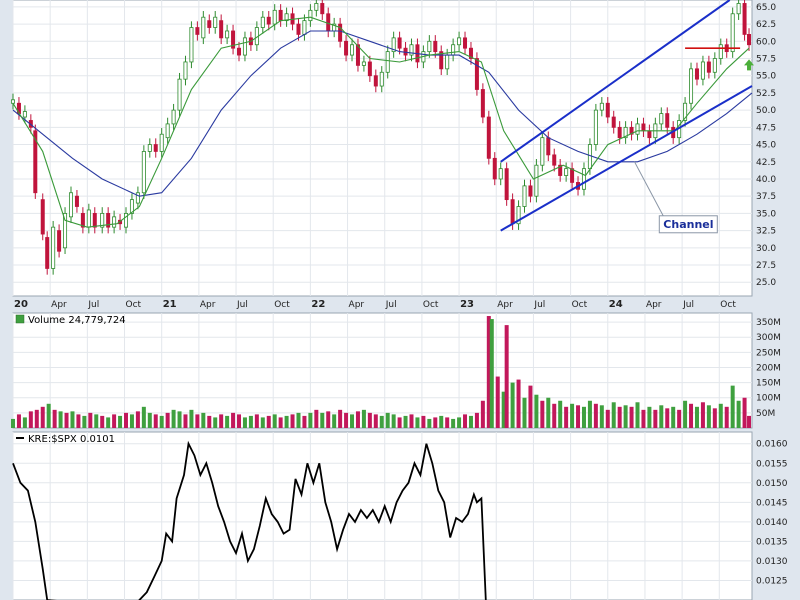 This screenshot has width=800, height=600. I want to click on price-tick-label: 47.5, so click(766, 128).